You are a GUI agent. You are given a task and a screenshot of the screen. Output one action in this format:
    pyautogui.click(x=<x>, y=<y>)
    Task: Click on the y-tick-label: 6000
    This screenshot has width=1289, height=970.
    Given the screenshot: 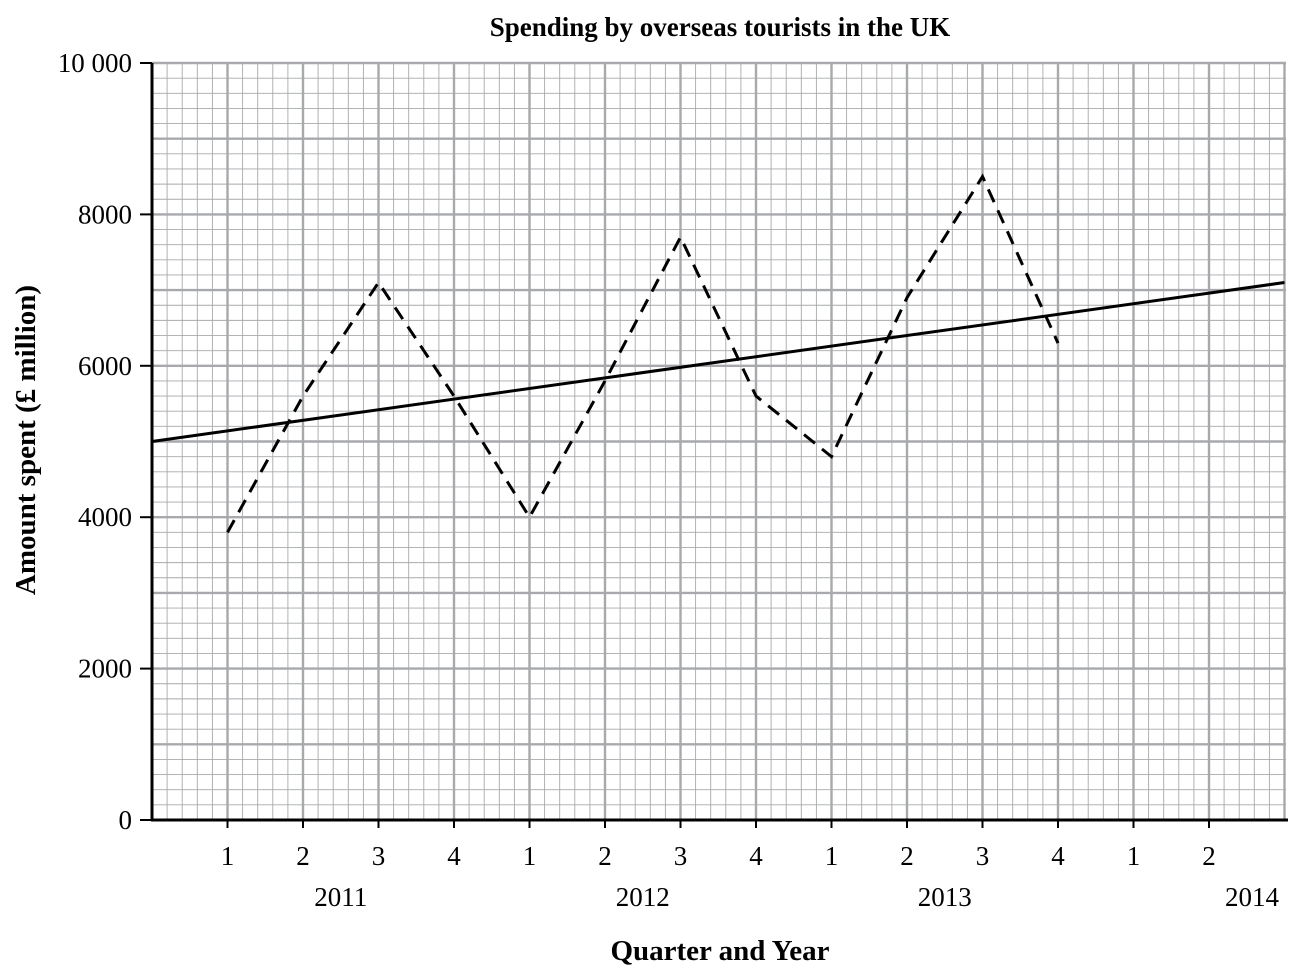 What is the action you would take?
    pyautogui.click(x=105, y=366)
    